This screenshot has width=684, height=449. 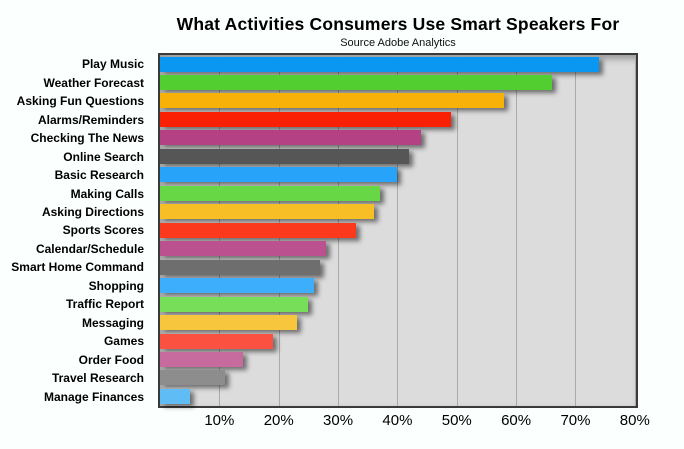 What do you see at coordinates (575, 420) in the screenshot?
I see `x-tick-label: 70%` at bounding box center [575, 420].